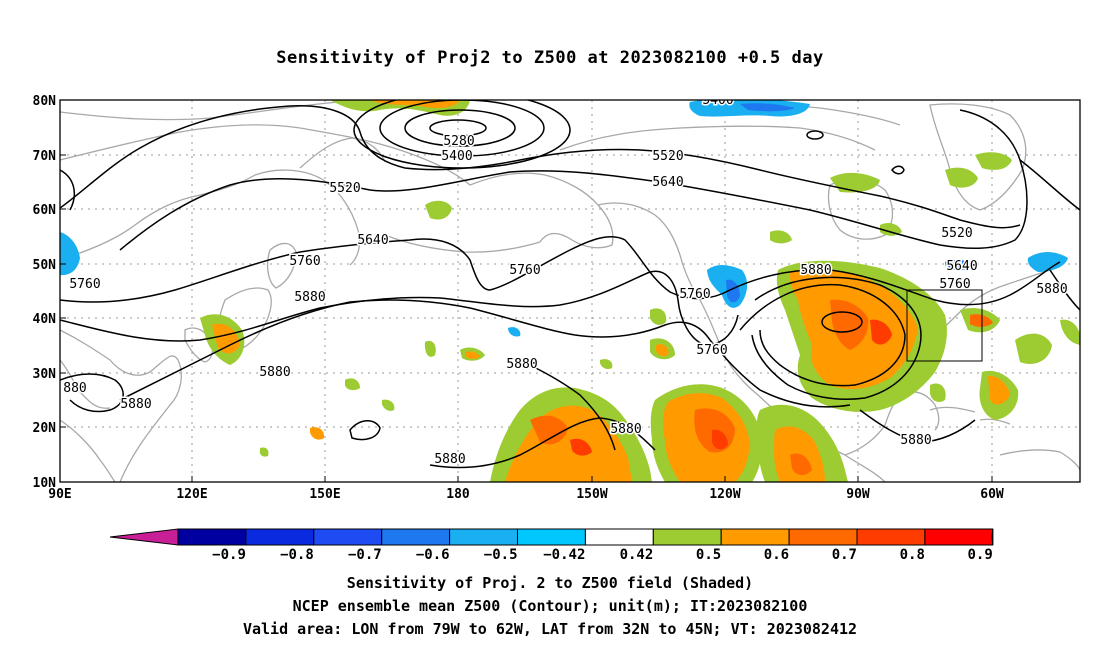 This screenshot has width=1100, height=650. I want to click on colorbar-label: −0.7, so click(365, 555).